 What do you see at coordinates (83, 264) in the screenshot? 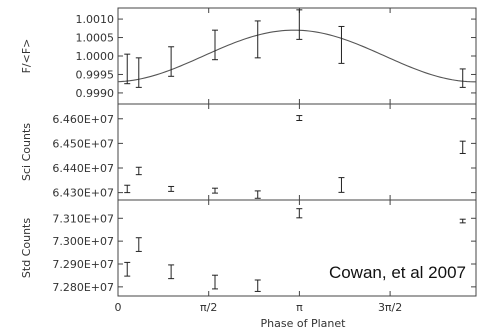
I see `panel-3-y-tick-label: 7.290E+07` at bounding box center [83, 264].